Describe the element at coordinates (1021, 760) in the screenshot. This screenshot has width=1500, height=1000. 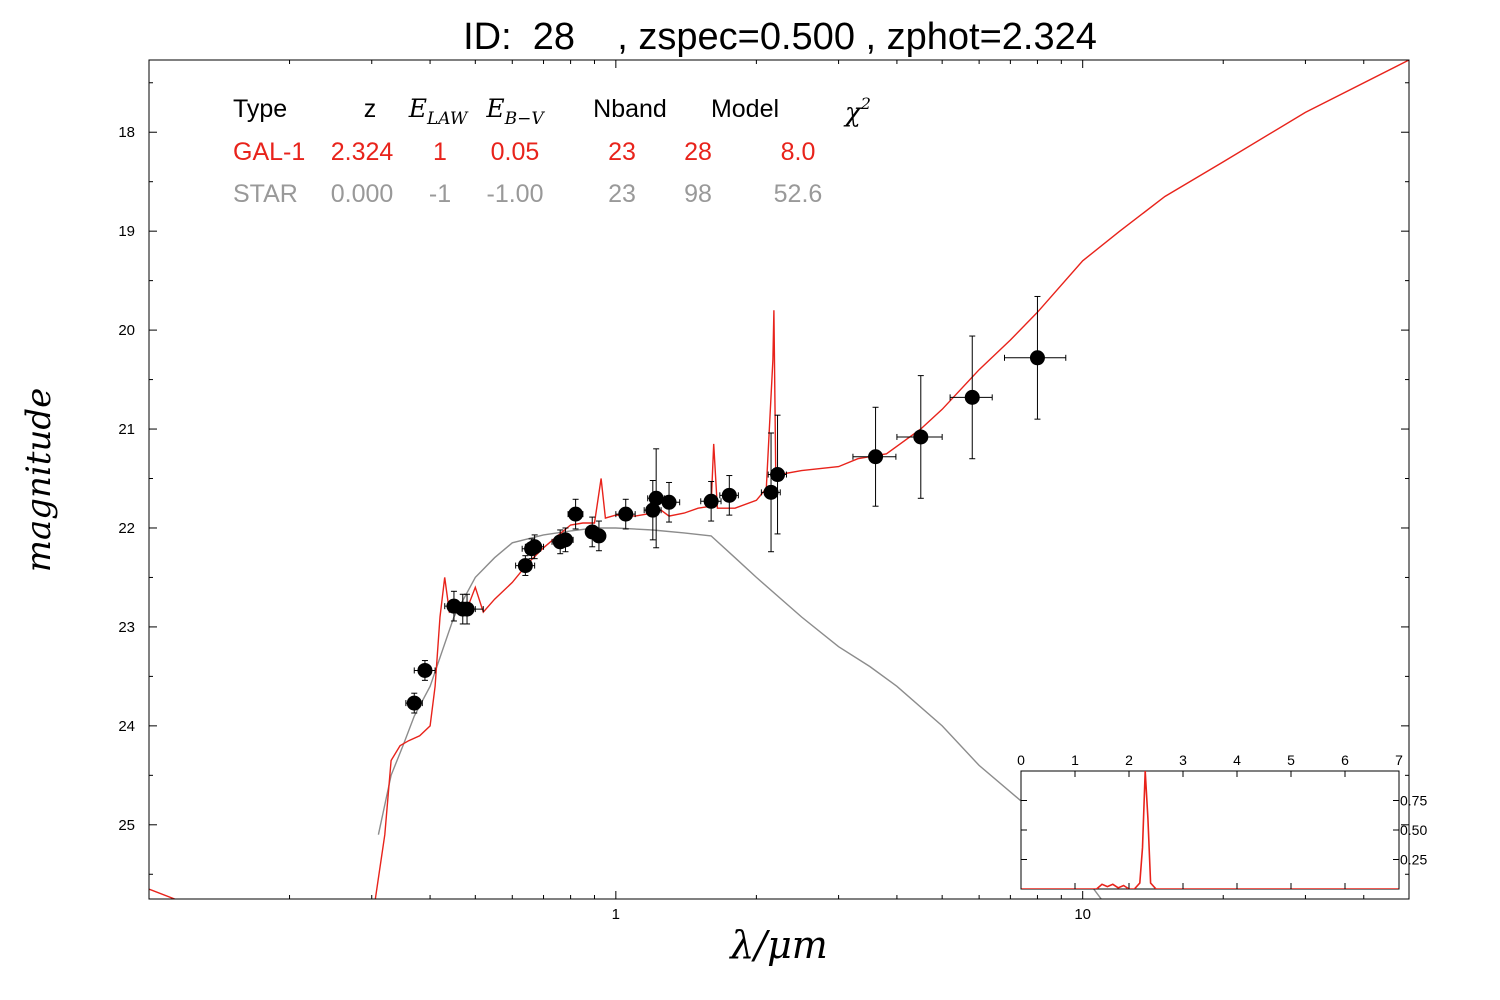
I see `inset-x-tick-label: 0` at that location.